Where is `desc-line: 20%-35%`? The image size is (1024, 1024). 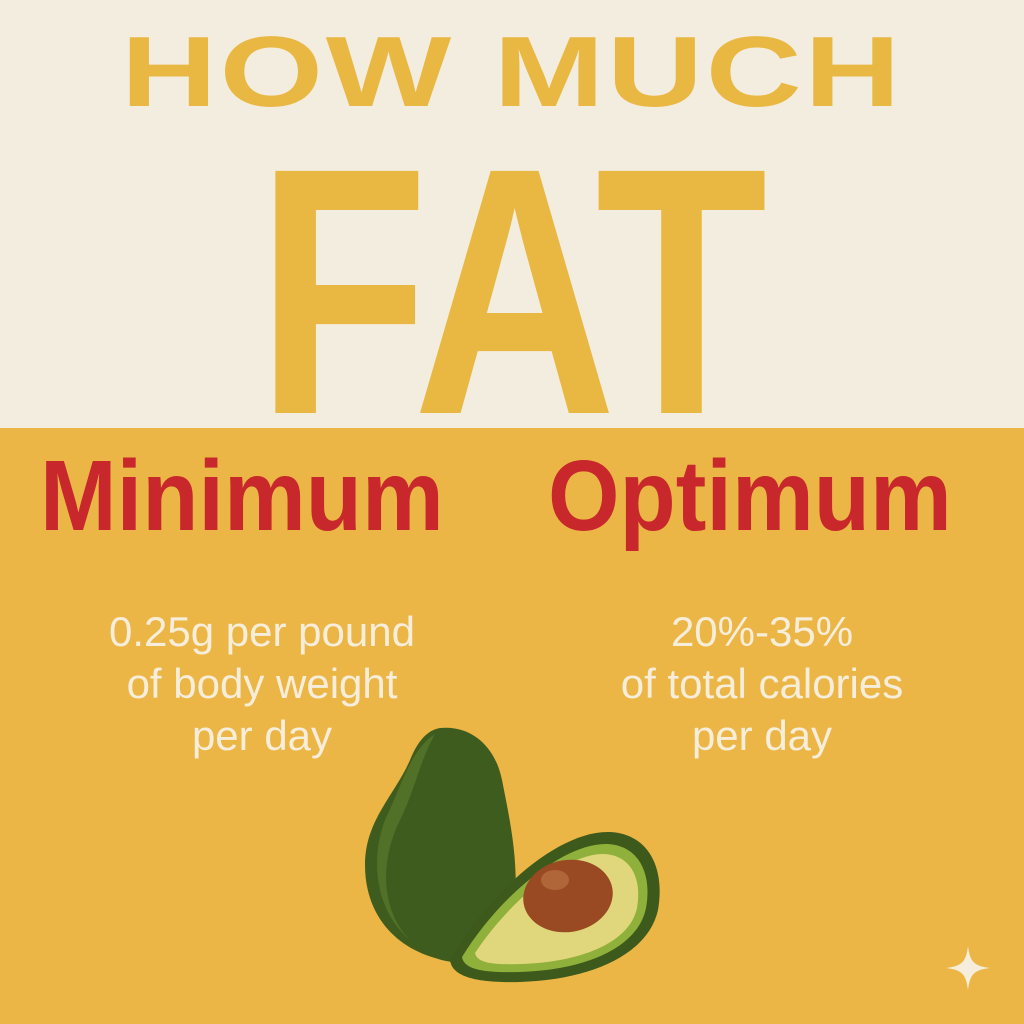 desc-line: 20%-35% is located at coordinates (762, 631).